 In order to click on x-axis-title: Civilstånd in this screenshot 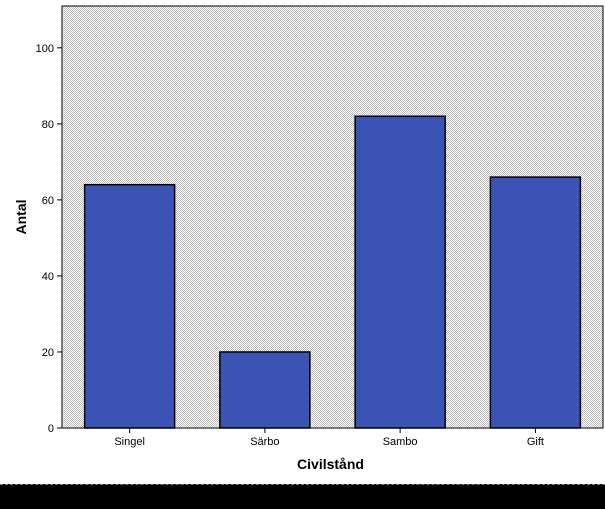, I will do `click(330, 464)`.